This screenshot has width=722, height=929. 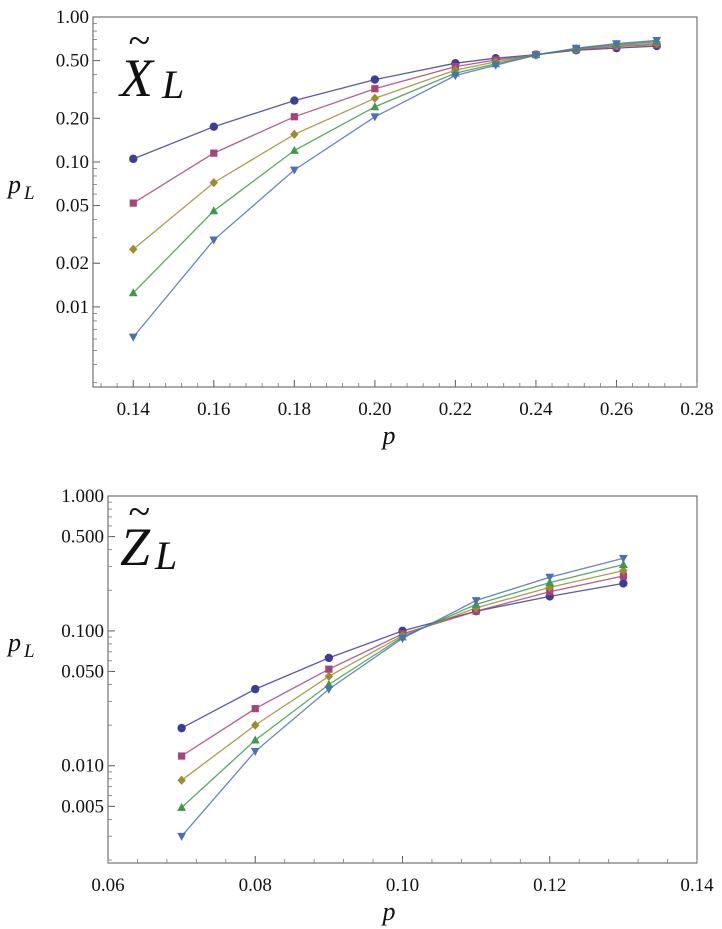 I want to click on y-tick-label: 0.100, so click(x=82, y=631).